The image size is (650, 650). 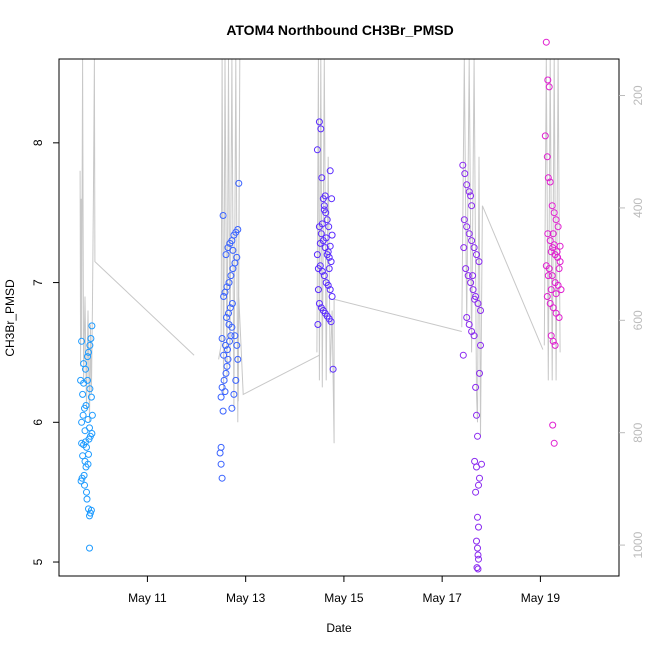 I want to click on x-tick-label: May 11, so click(x=147, y=598).